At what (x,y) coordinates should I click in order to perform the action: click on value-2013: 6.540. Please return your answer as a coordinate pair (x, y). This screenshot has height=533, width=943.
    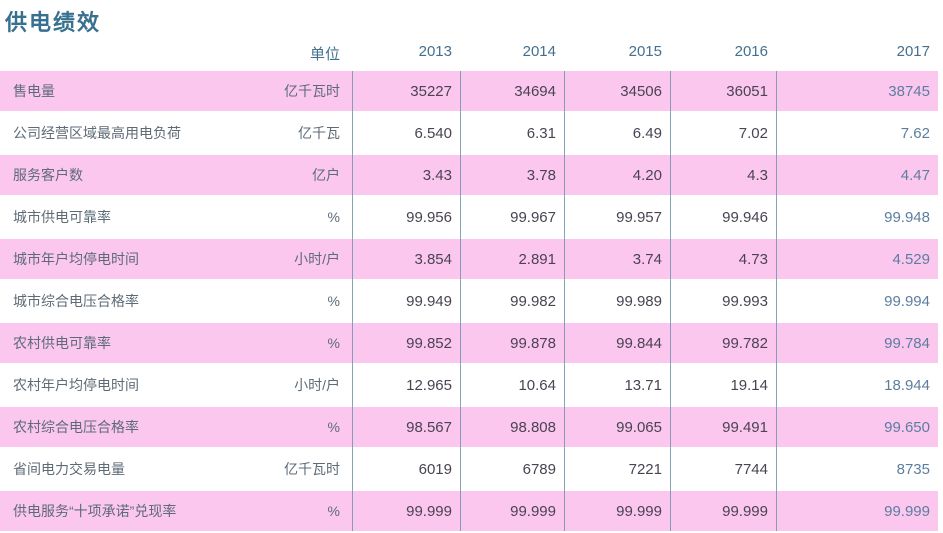
    Looking at the image, I should click on (433, 133).